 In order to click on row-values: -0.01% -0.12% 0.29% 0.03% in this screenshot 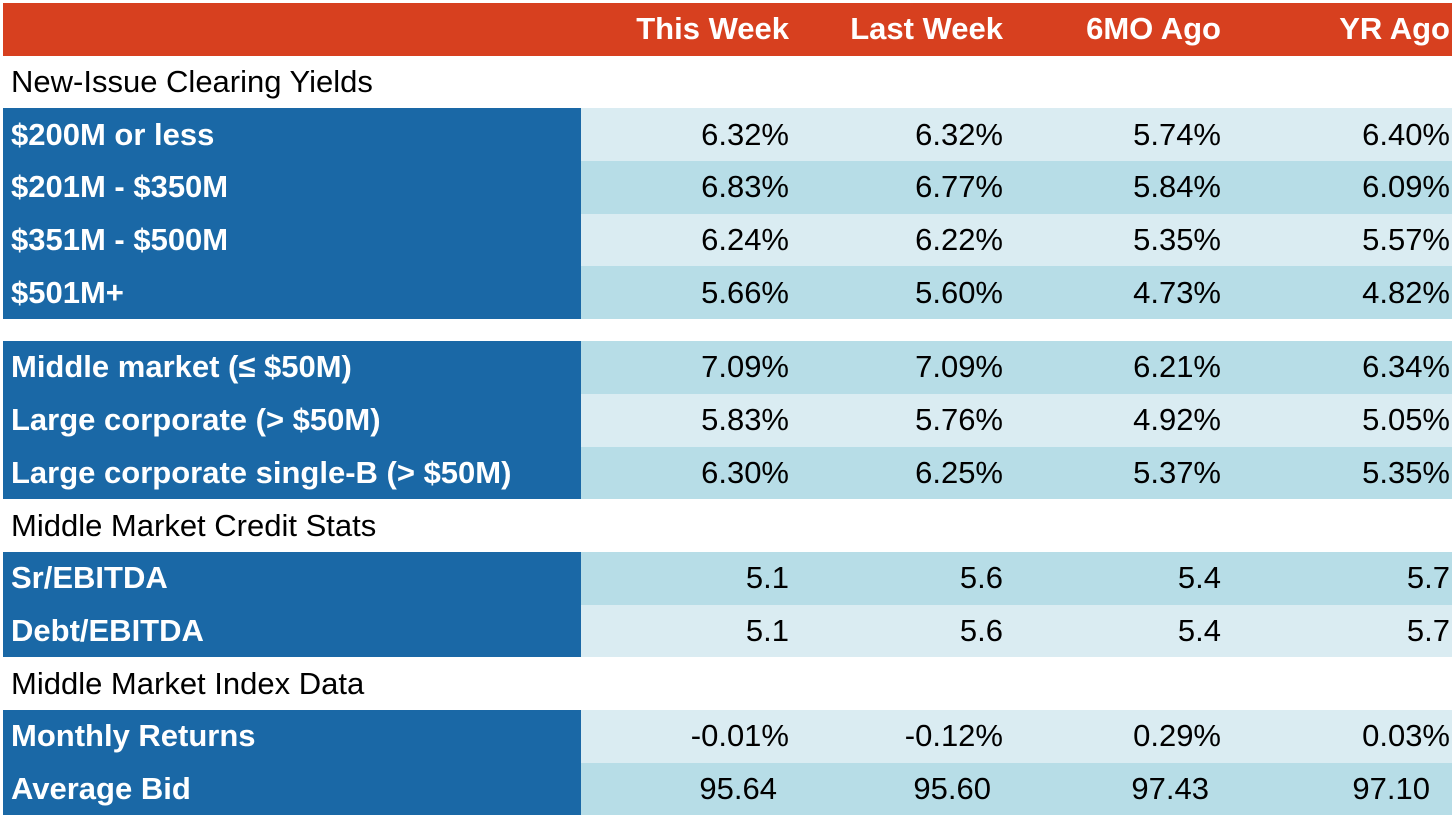, I will do `click(1016, 736)`.